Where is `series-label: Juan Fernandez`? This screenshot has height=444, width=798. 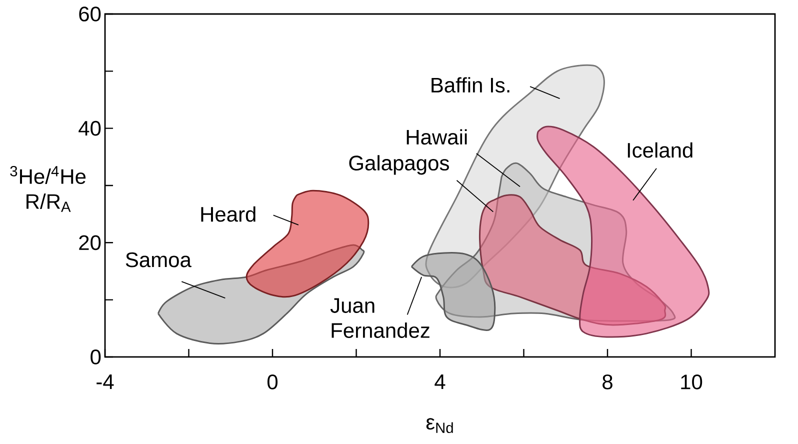
series-label: Juan Fernandez is located at coordinates (380, 318).